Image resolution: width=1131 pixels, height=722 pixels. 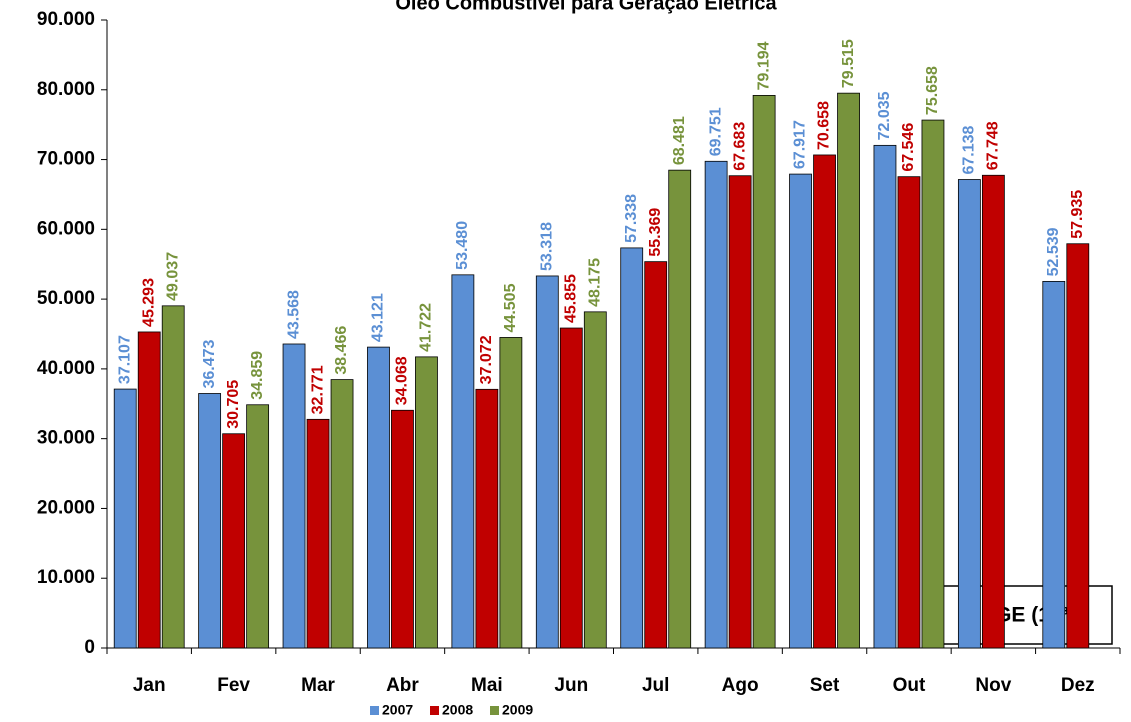 What do you see at coordinates (293, 314) in the screenshot?
I see `value-label: 43.568` at bounding box center [293, 314].